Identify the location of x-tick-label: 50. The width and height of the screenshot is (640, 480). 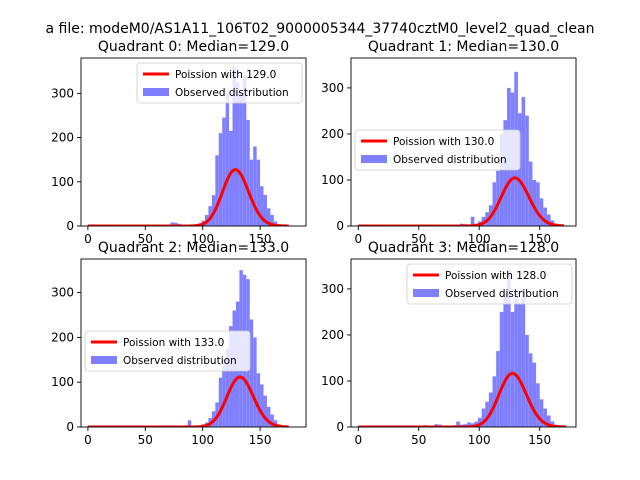
(418, 440).